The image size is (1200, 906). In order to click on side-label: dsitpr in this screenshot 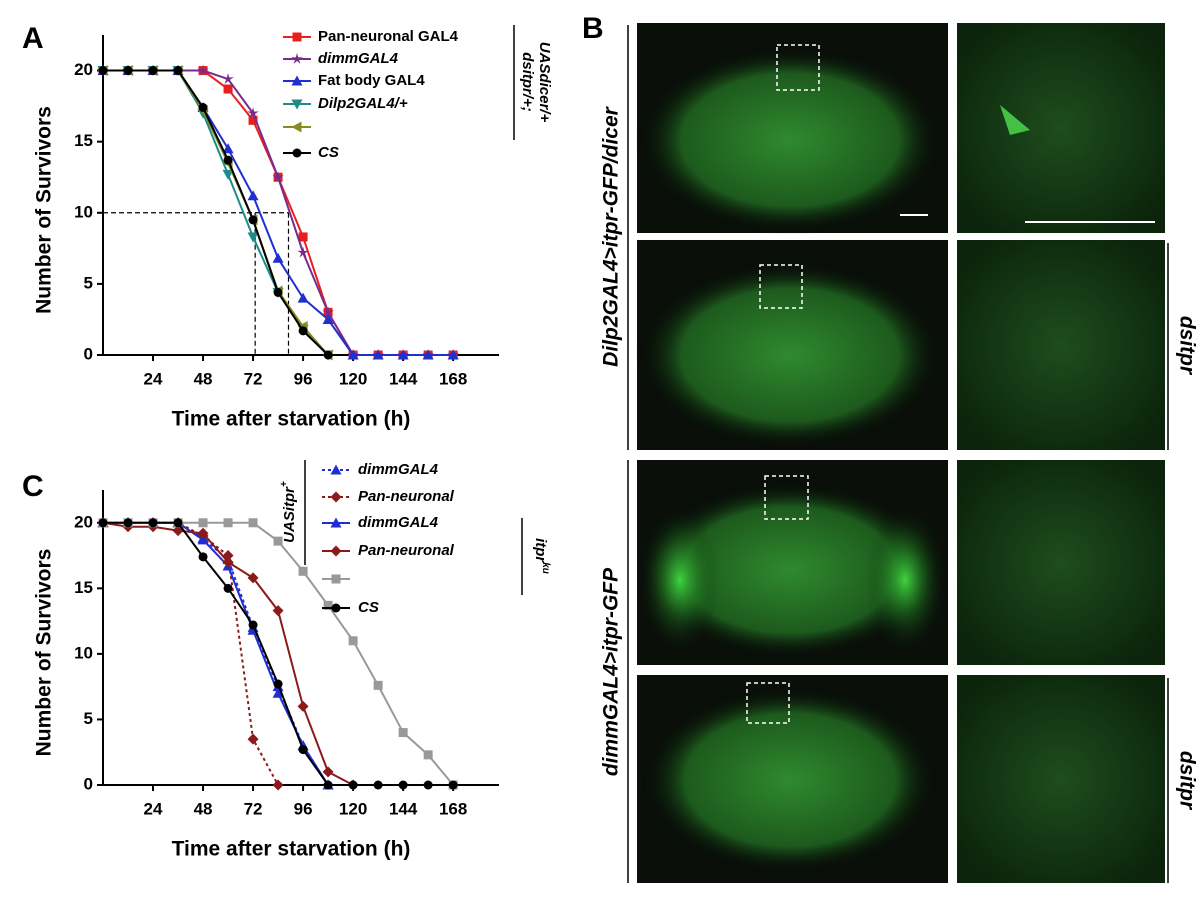, I will do `click(1186, 346)`.